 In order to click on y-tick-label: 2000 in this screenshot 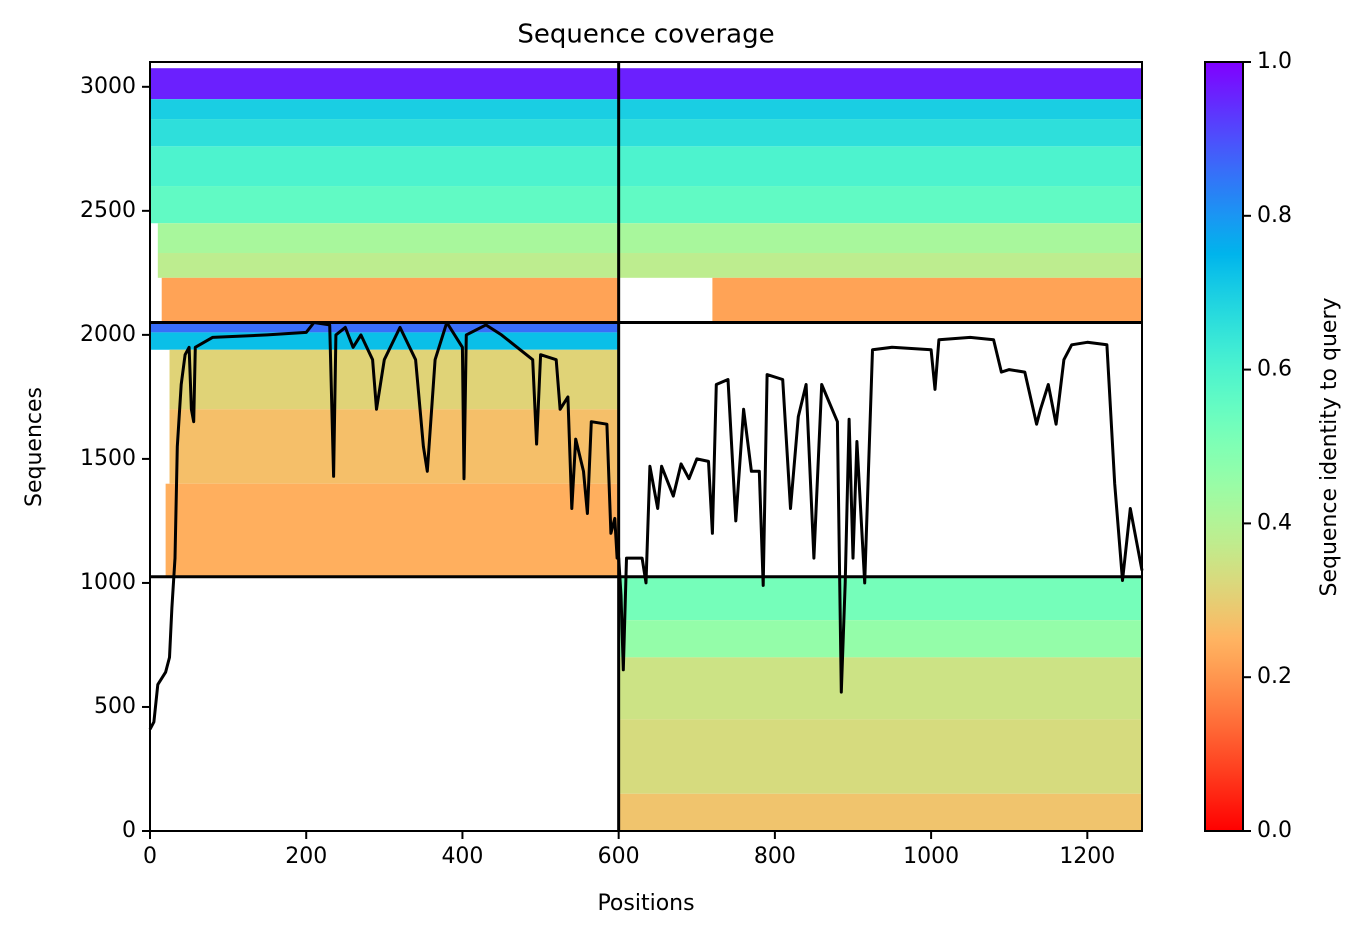, I will do `click(108, 334)`.